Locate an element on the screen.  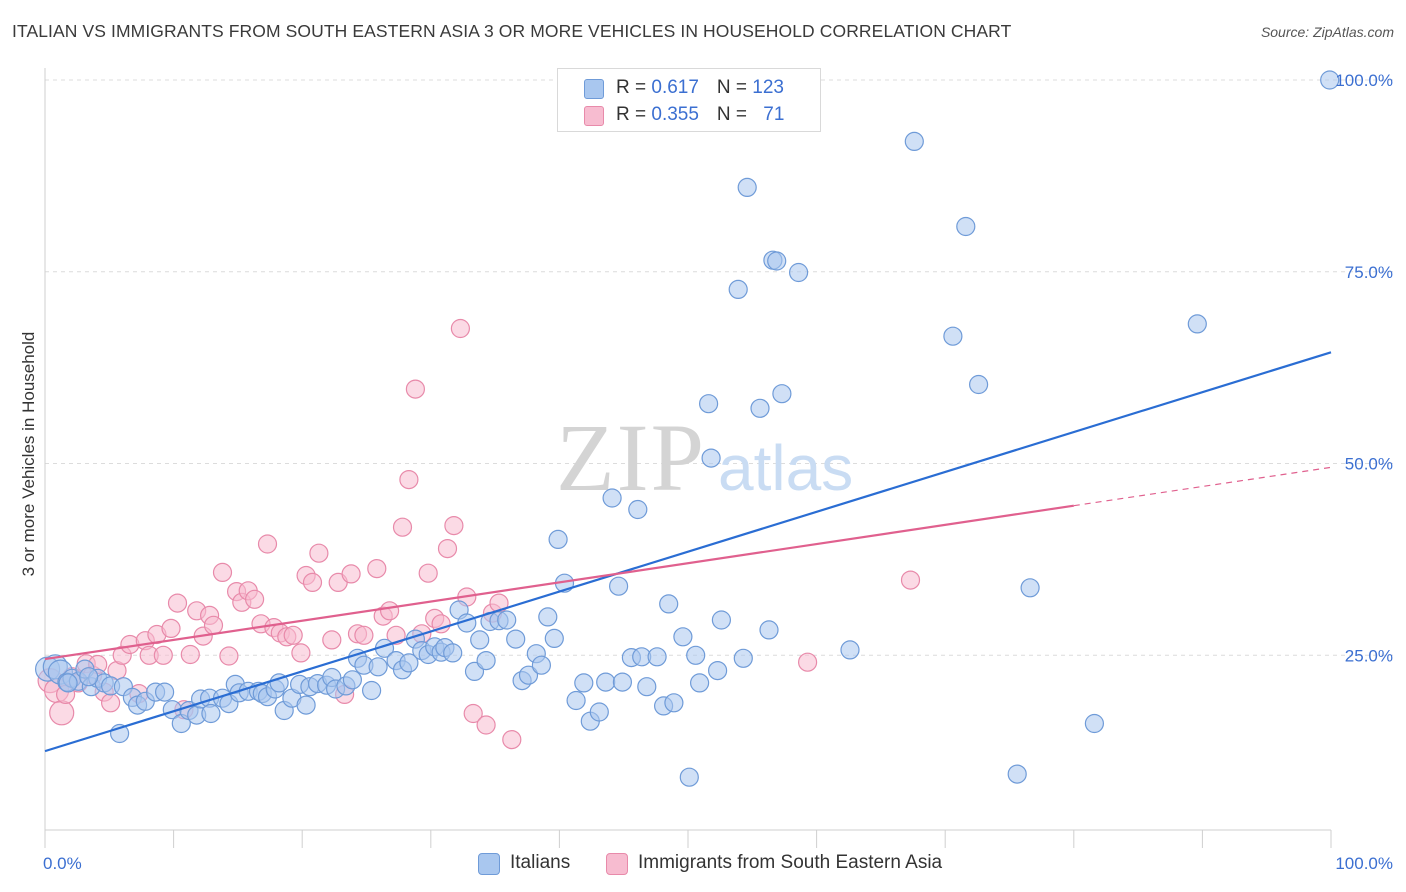
y-tick-label: 50.0% is located at coordinates (1369, 464).